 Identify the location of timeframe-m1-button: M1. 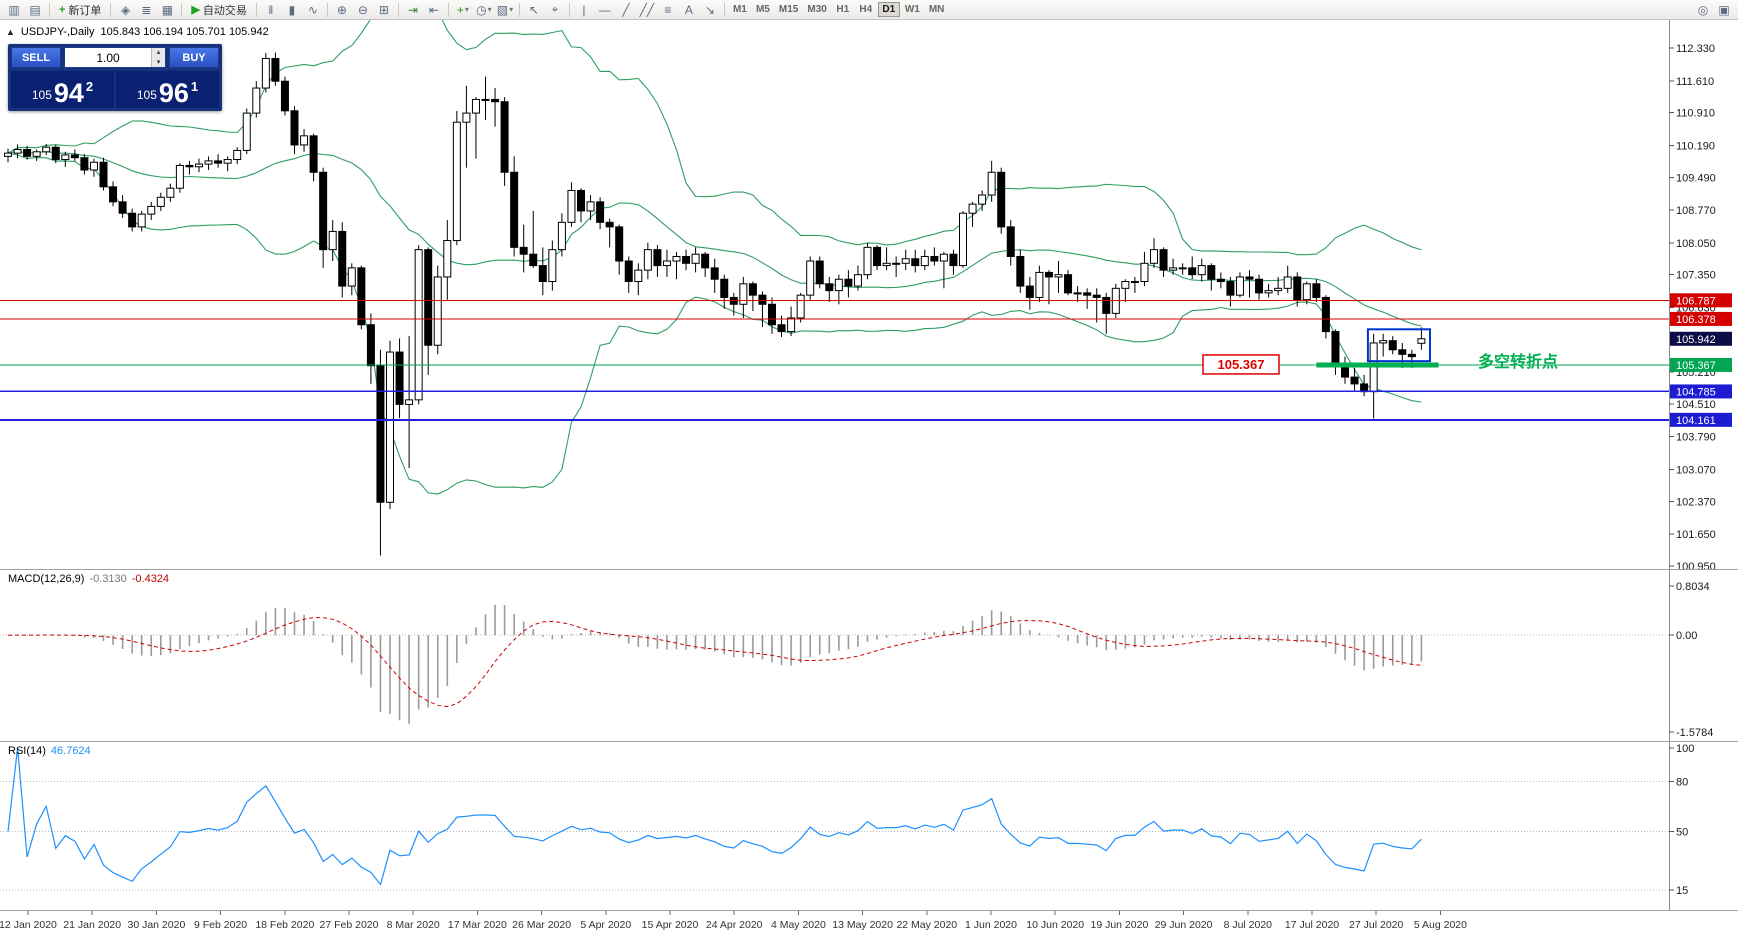
(739, 9).